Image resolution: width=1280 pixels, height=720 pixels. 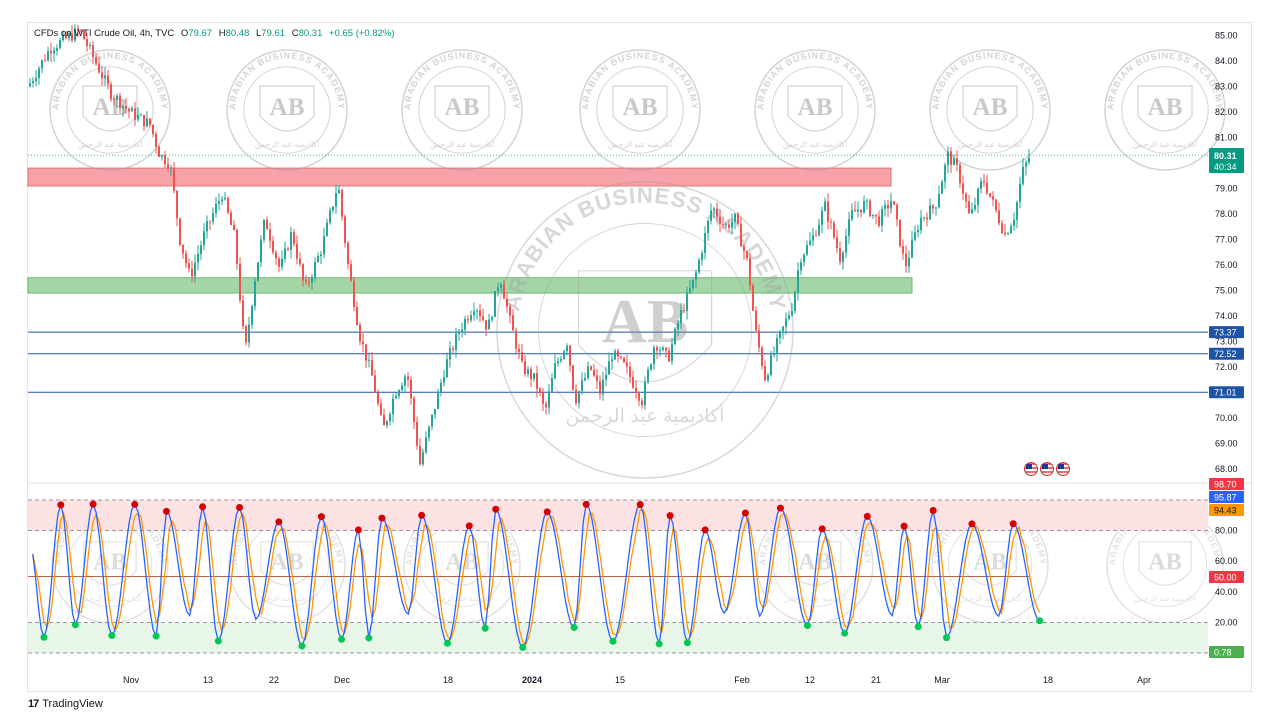 What do you see at coordinates (532, 680) in the screenshot?
I see `time-axis-tick: 2024` at bounding box center [532, 680].